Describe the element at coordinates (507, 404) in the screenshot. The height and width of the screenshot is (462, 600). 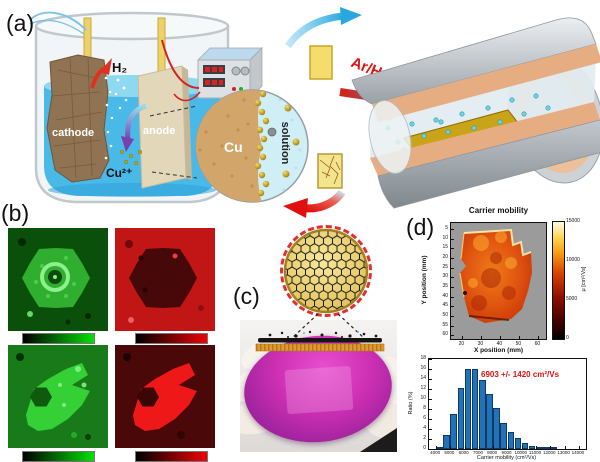
I see `histogram-plot: 6903 +/- 1420 cm²/Vs` at that location.